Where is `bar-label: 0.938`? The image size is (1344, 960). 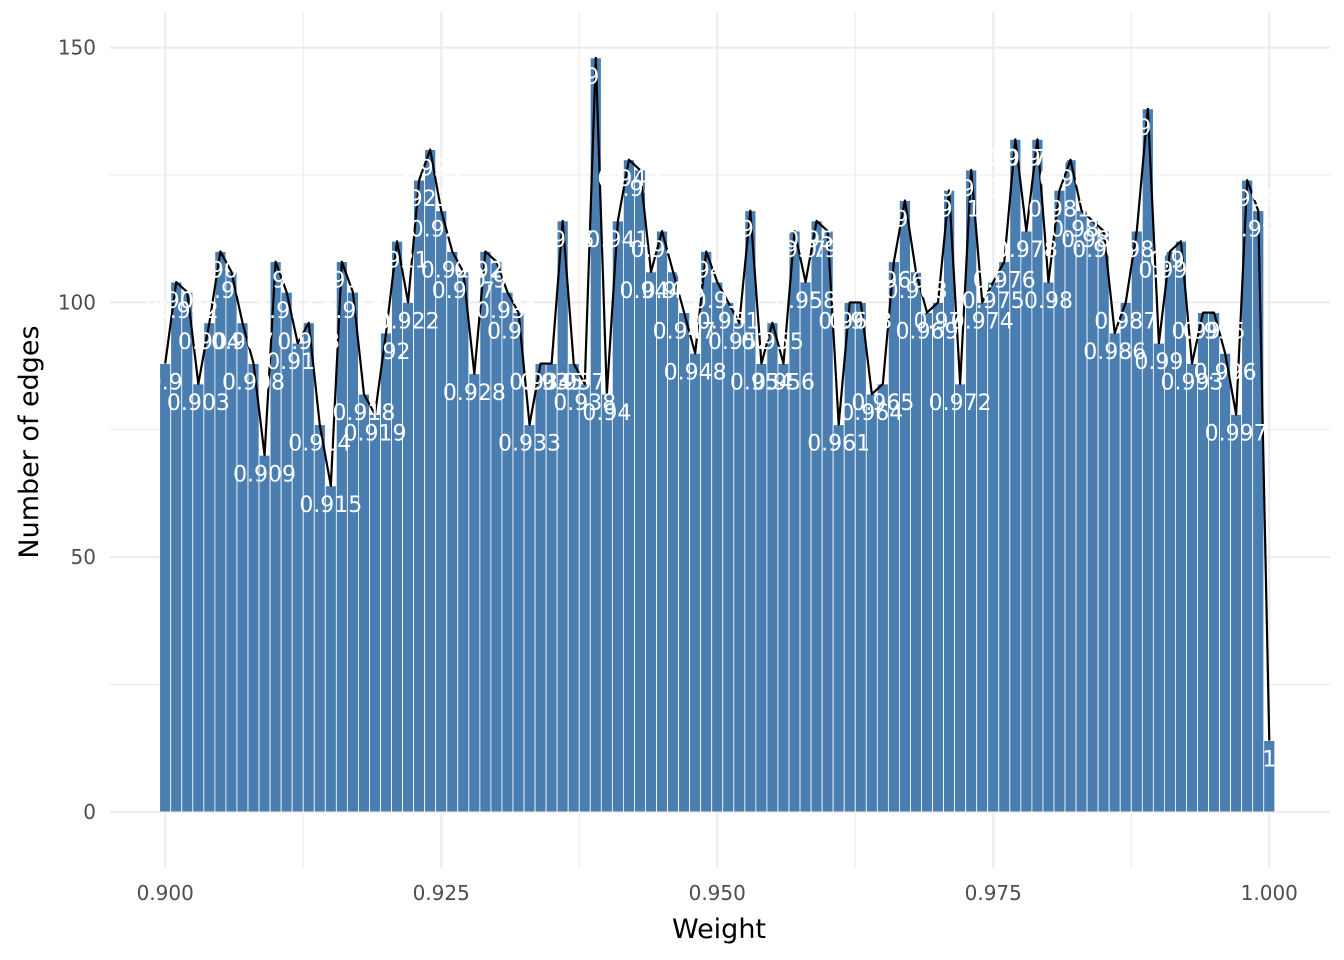
bar-label: 0.938 is located at coordinates (584, 403).